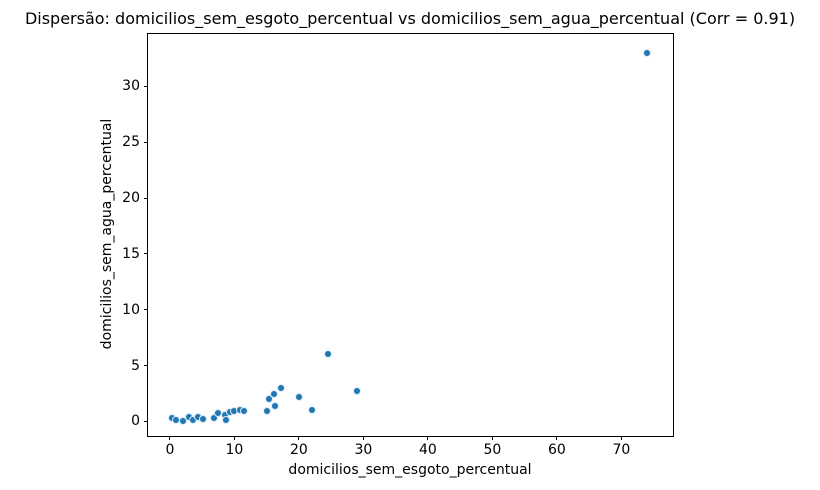 The width and height of the screenshot is (820, 490). Describe the element at coordinates (234, 450) in the screenshot. I see `x-tick-label: 10` at that location.